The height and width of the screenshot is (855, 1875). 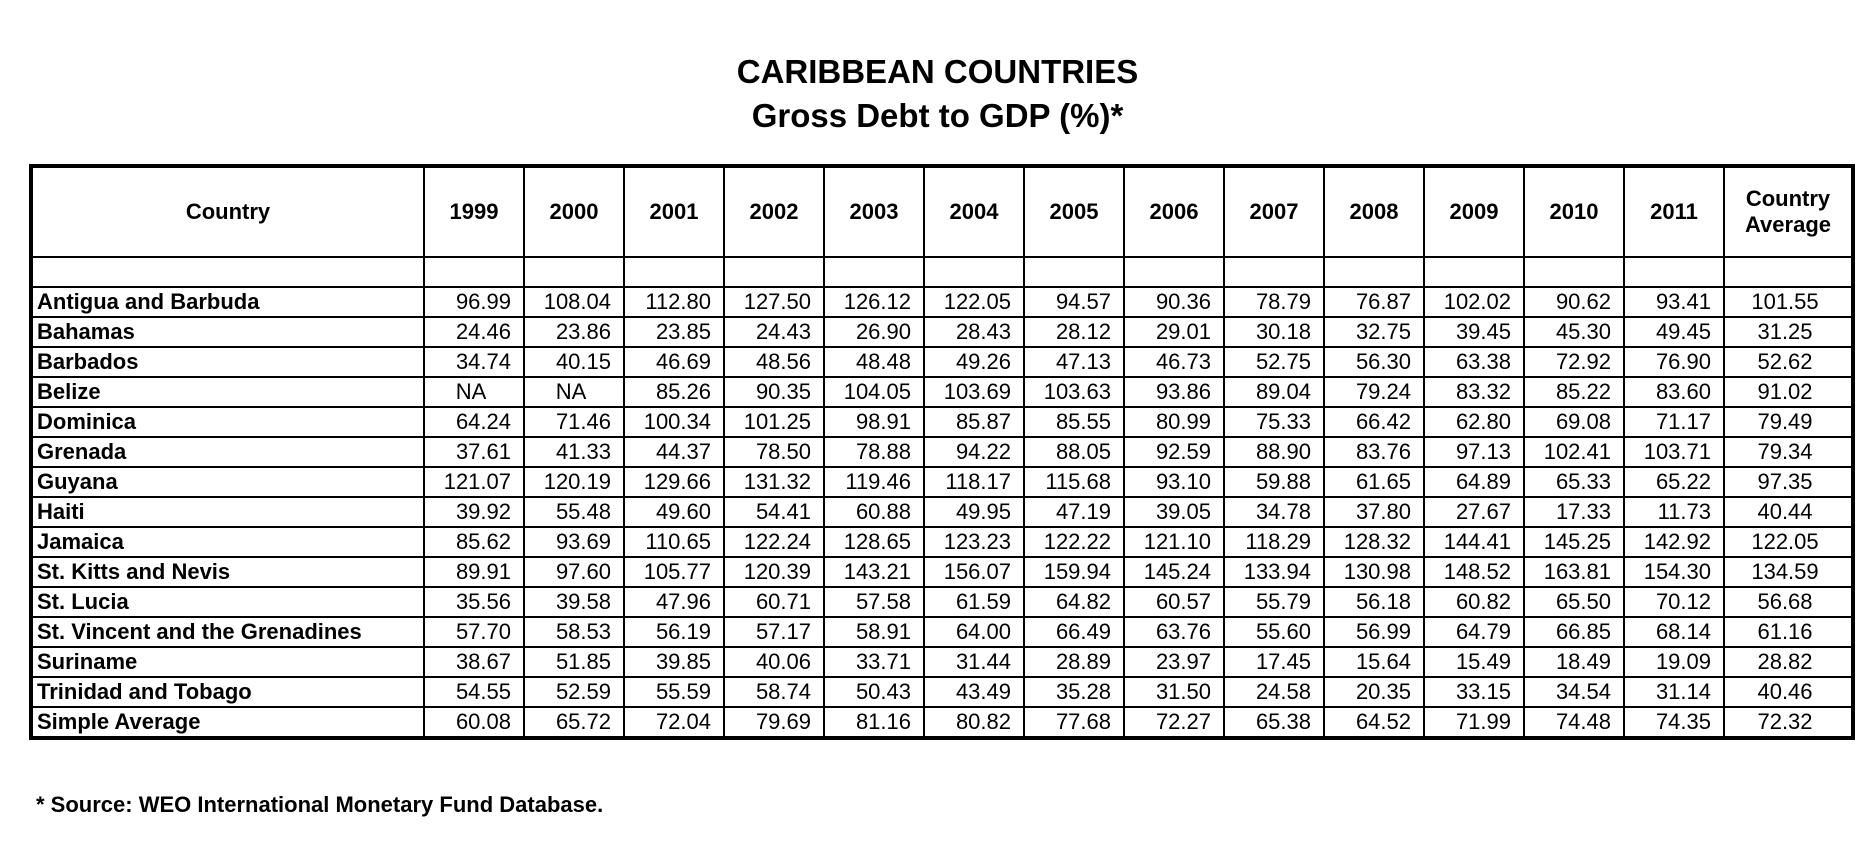 I want to click on value-cell: 85.62, so click(x=474, y=542).